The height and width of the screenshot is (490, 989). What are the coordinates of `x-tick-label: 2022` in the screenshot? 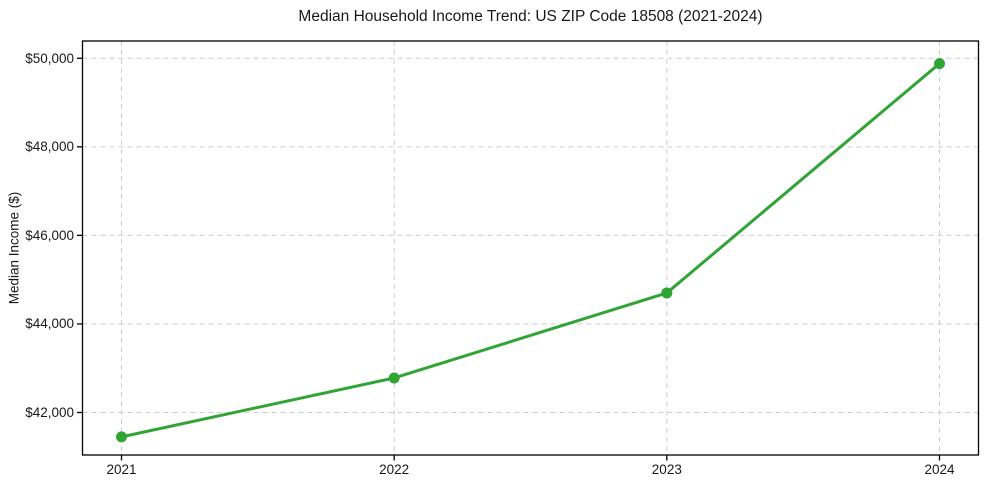 It's located at (394, 469).